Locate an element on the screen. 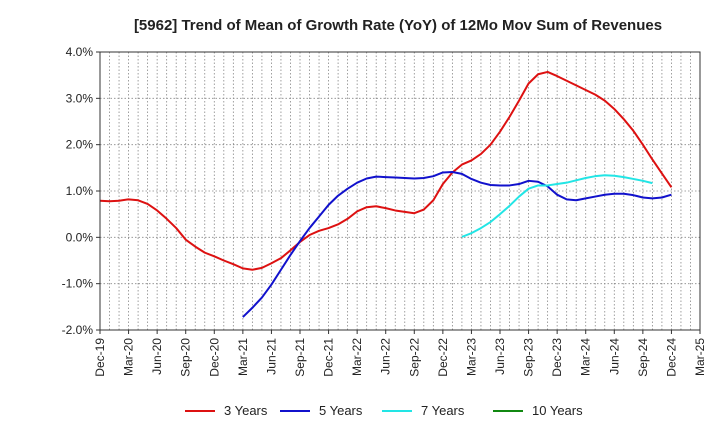 This screenshot has width=720, height=440. x-tick-label: Sep-22 is located at coordinates (414, 357).